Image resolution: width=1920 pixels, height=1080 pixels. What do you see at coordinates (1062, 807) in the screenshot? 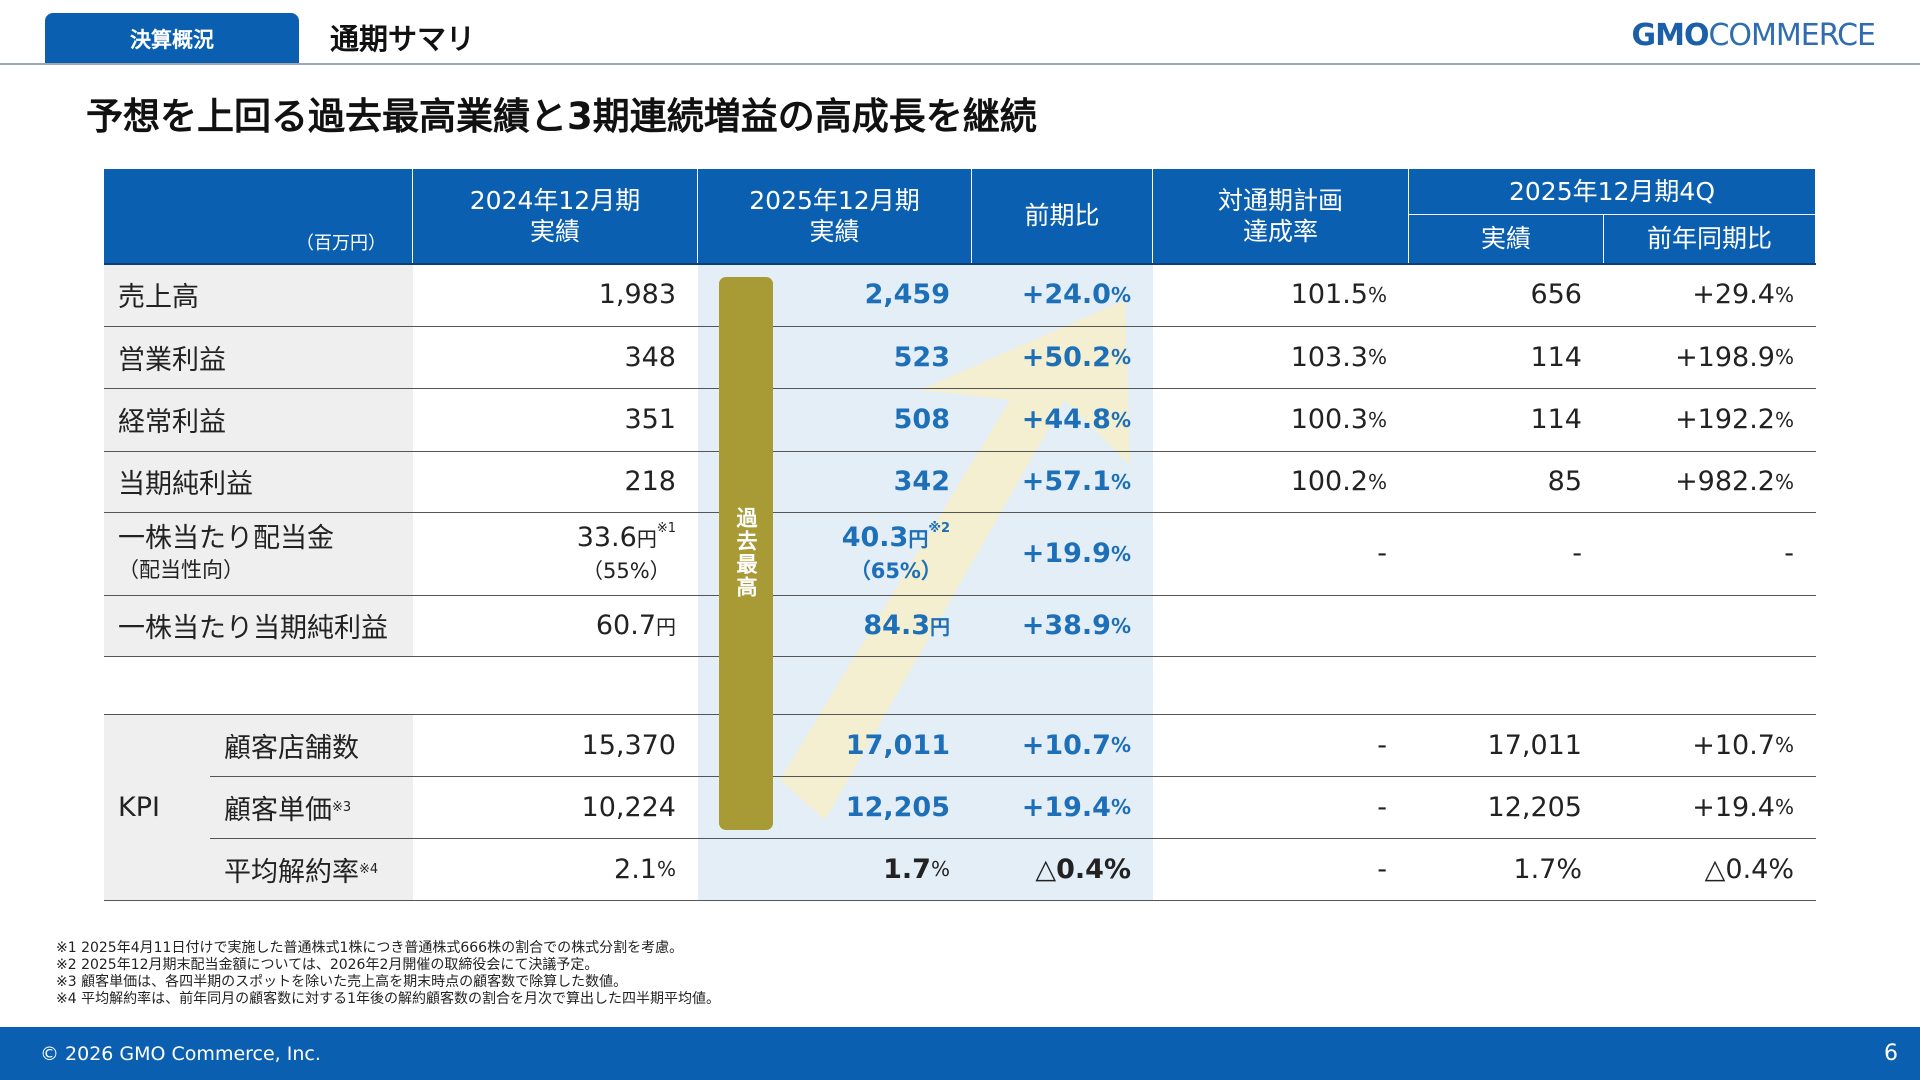
I see `yoy-value: +19.4%` at bounding box center [1062, 807].